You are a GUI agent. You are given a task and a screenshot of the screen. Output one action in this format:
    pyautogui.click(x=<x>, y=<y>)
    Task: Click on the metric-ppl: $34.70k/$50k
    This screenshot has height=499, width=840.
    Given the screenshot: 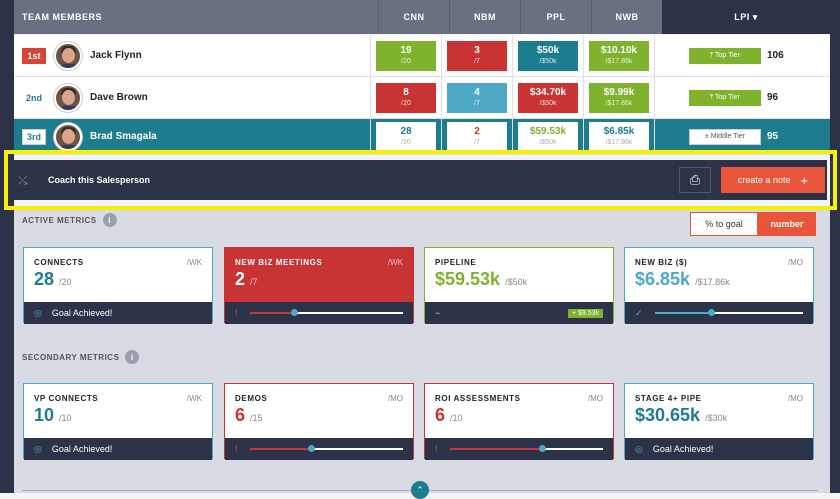 What is the action you would take?
    pyautogui.click(x=548, y=97)
    